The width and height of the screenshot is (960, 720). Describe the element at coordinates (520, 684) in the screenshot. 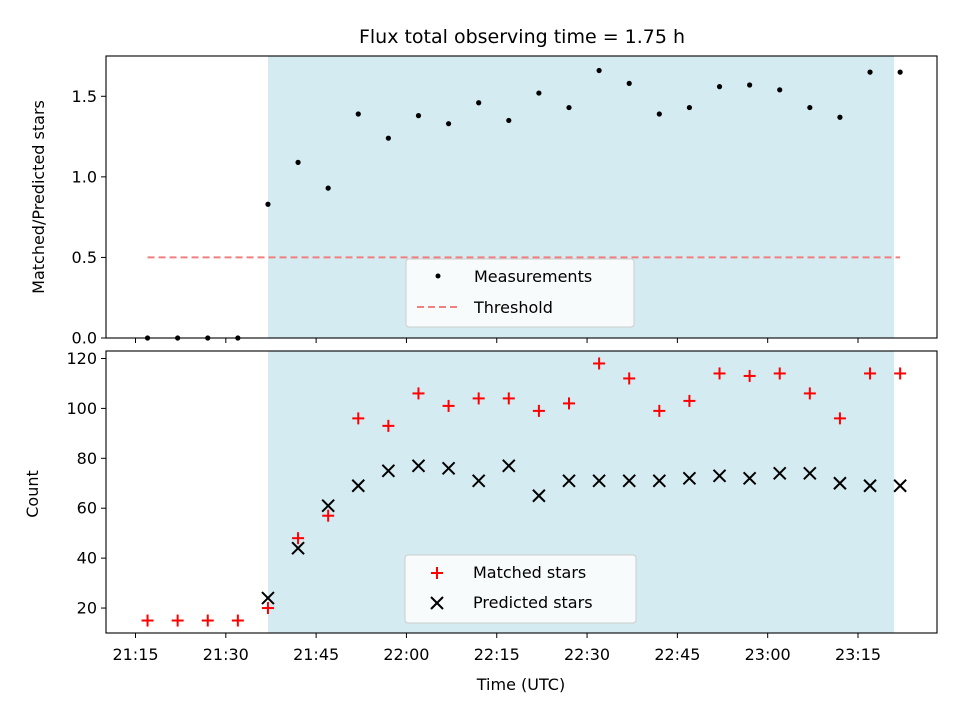

I see `x-axis-label: Time (UTC)` at that location.